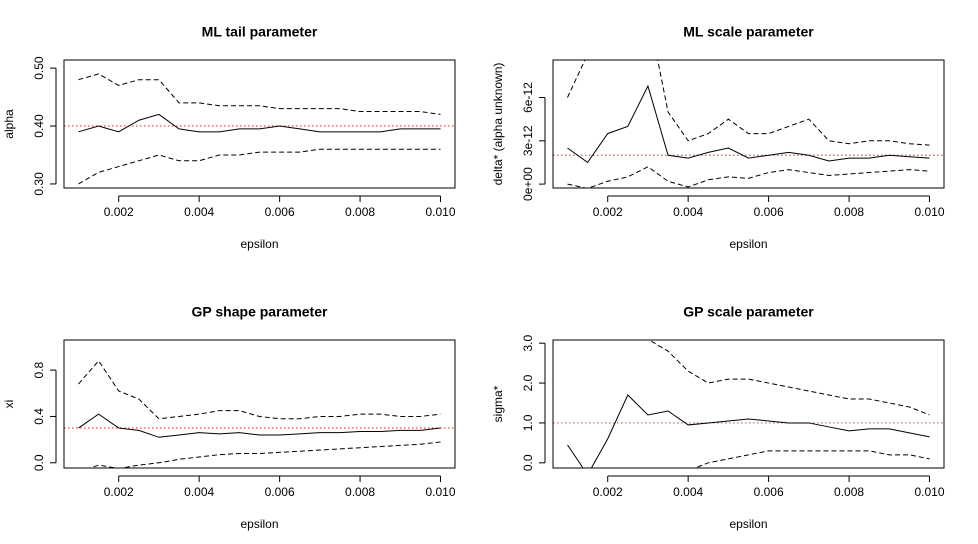 Image resolution: width=978 pixels, height=544 pixels. What do you see at coordinates (9, 124) in the screenshot?
I see `y-axis-label: alpha` at bounding box center [9, 124].